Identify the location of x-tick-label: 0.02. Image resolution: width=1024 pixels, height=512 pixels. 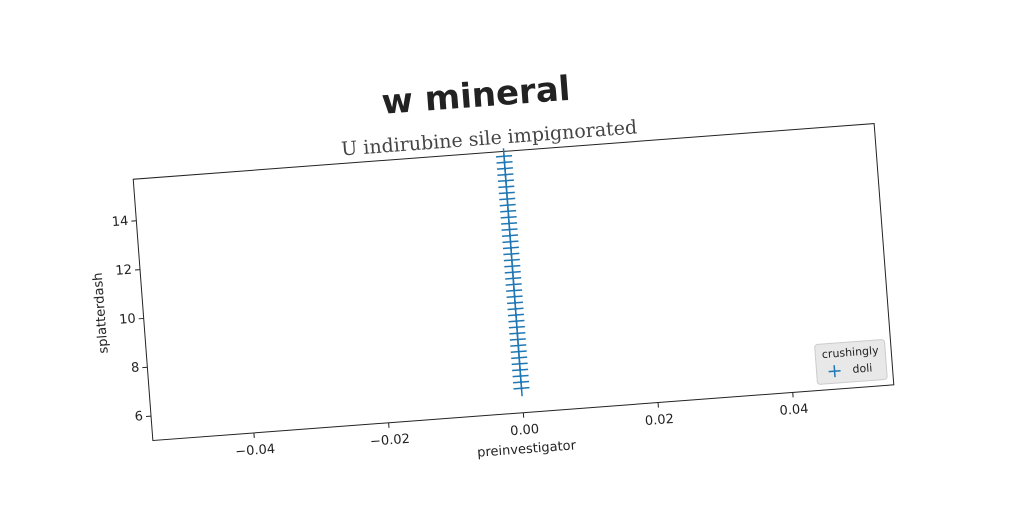
(659, 420).